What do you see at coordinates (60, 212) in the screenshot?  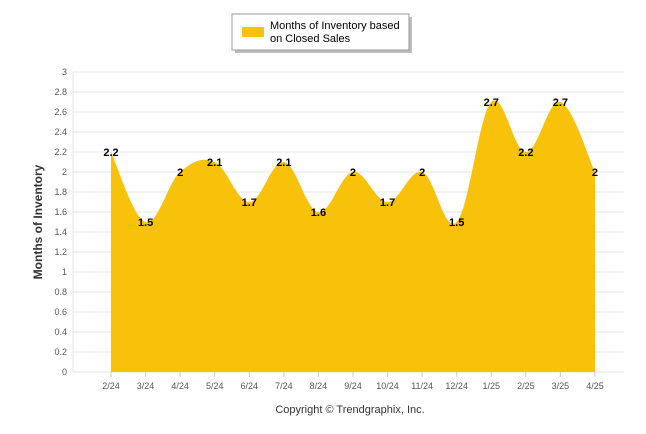 I see `y-tick-label: 1.6` at bounding box center [60, 212].